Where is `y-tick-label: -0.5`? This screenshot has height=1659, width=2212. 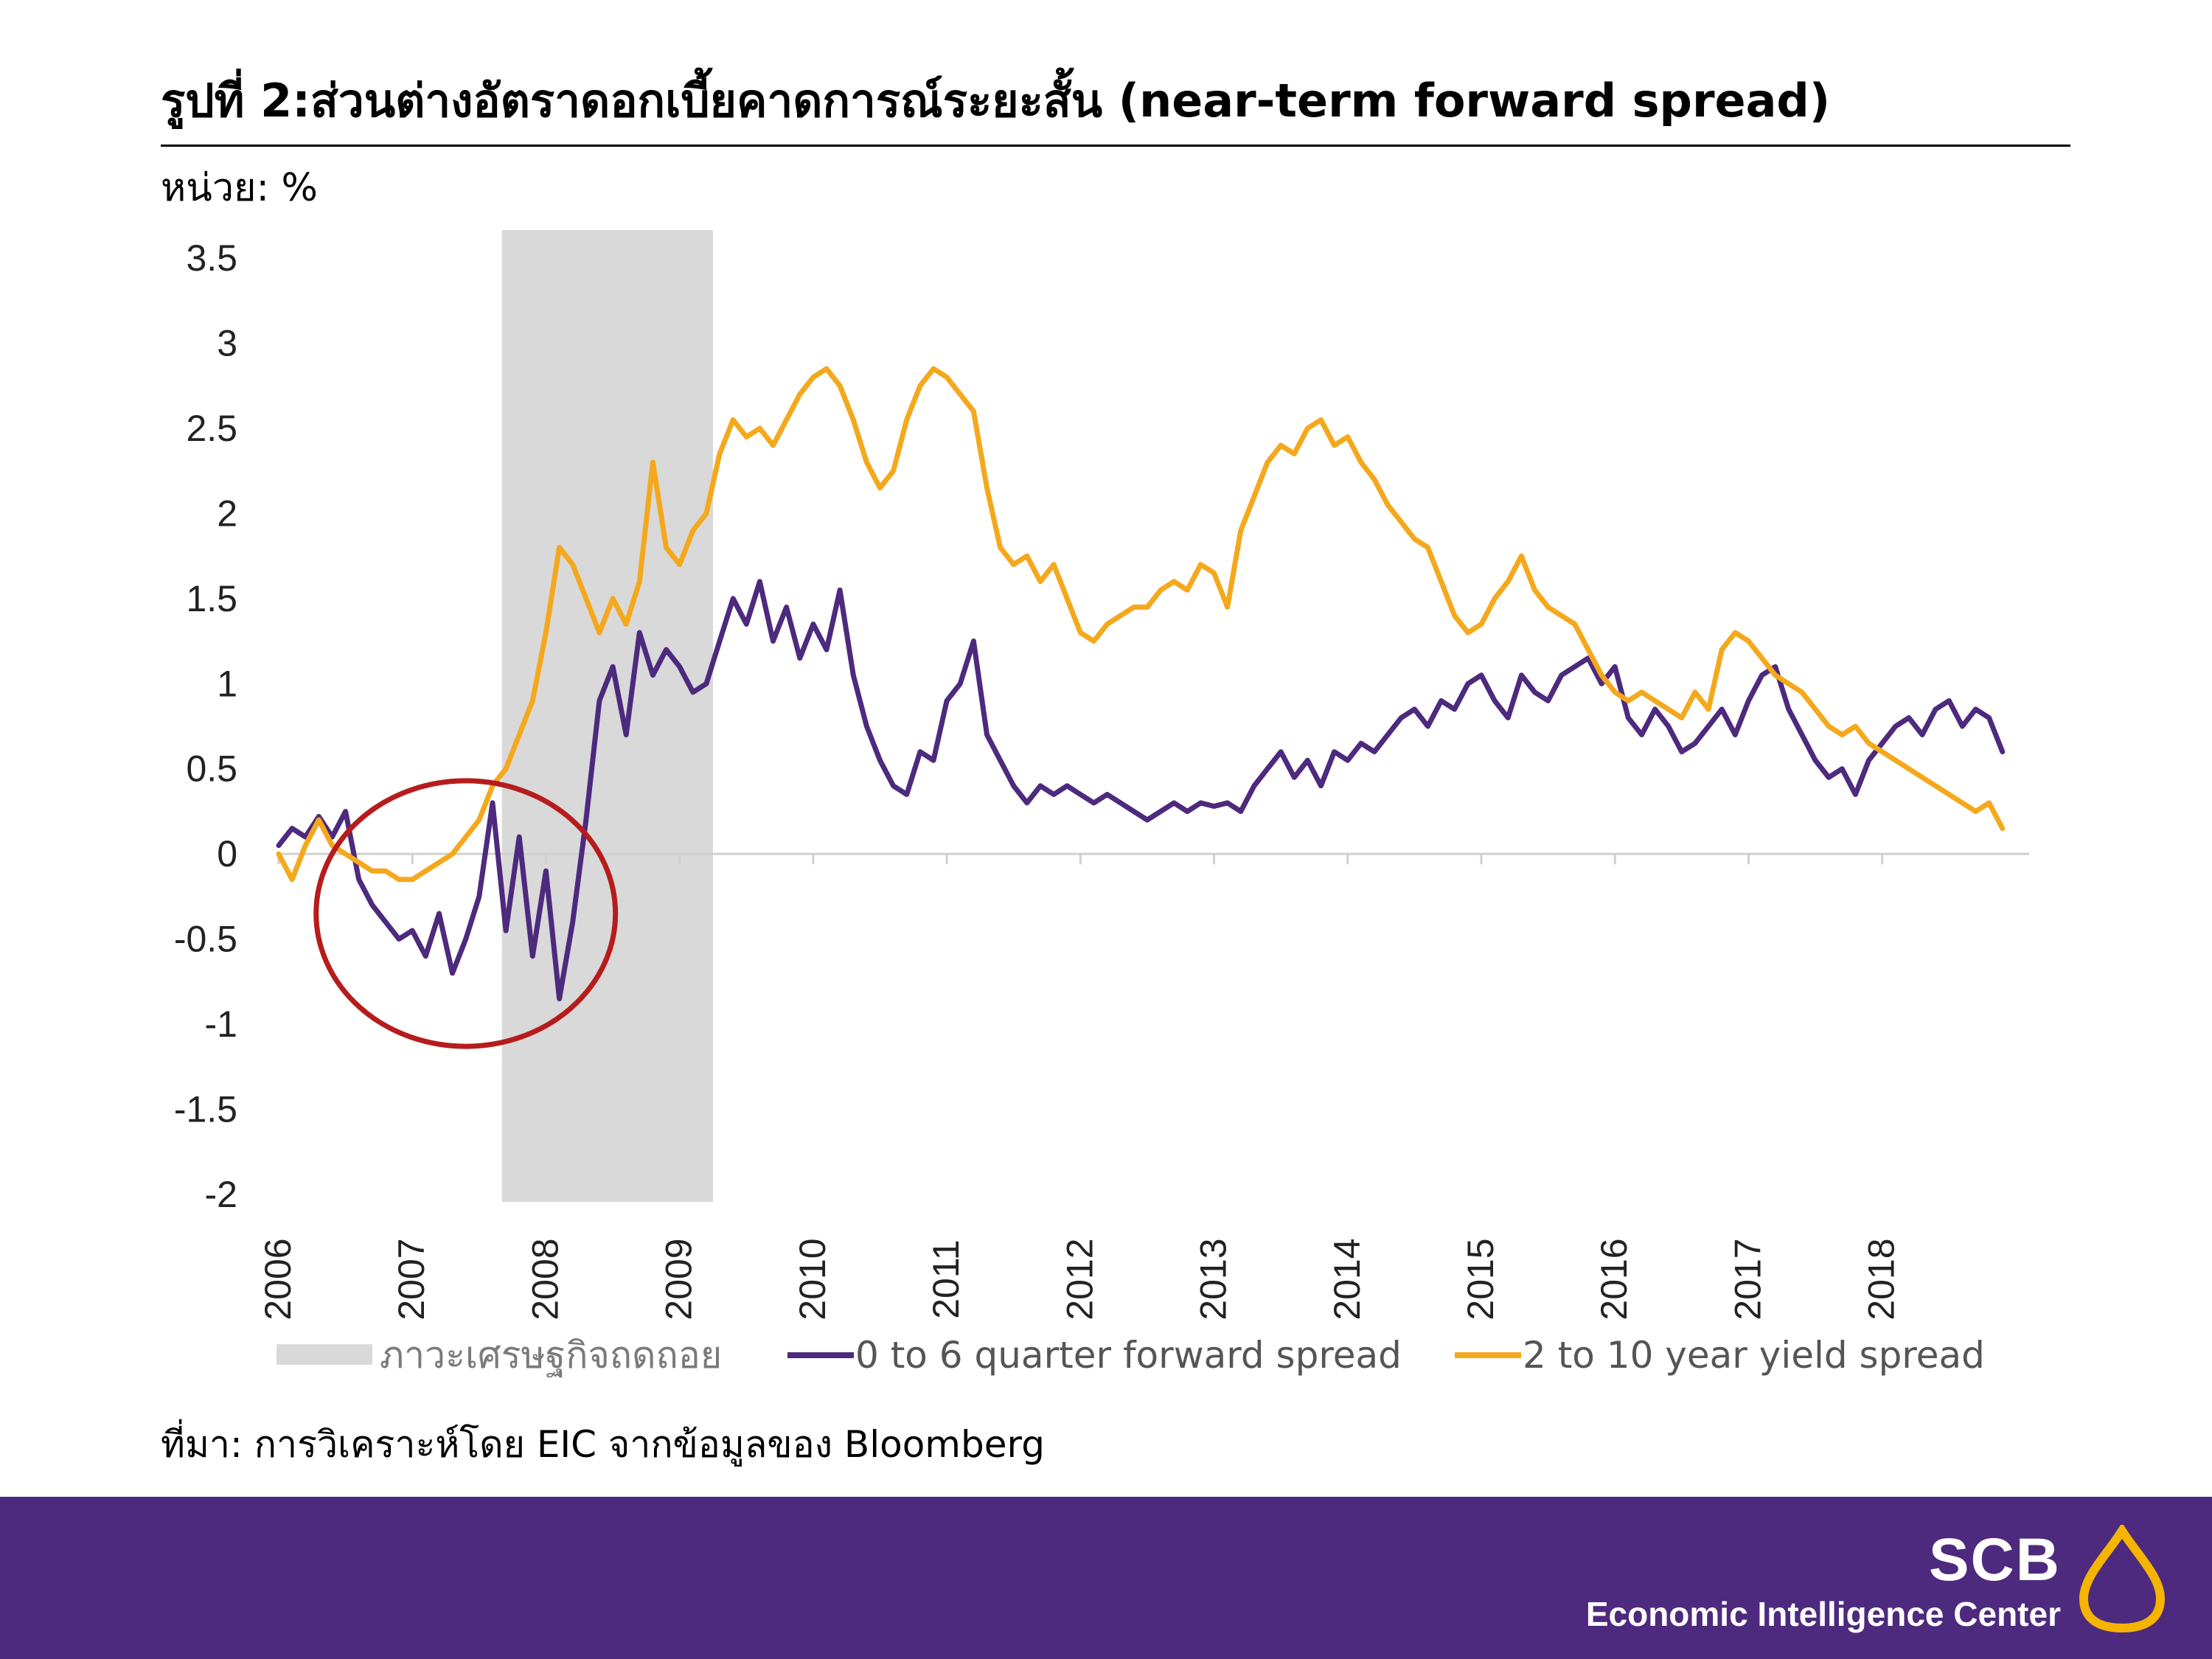 y-tick-label: -0.5 is located at coordinates (205, 939).